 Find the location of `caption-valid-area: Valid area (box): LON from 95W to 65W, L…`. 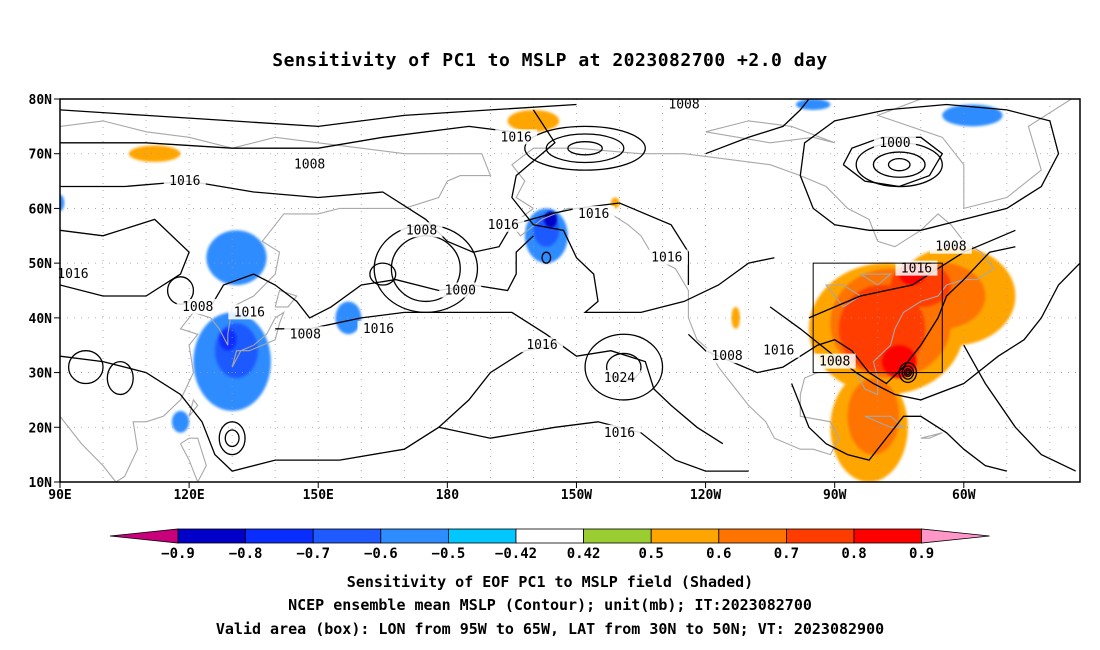

caption-valid-area: Valid area (box): LON from 95W to 65W, L… is located at coordinates (550, 629).